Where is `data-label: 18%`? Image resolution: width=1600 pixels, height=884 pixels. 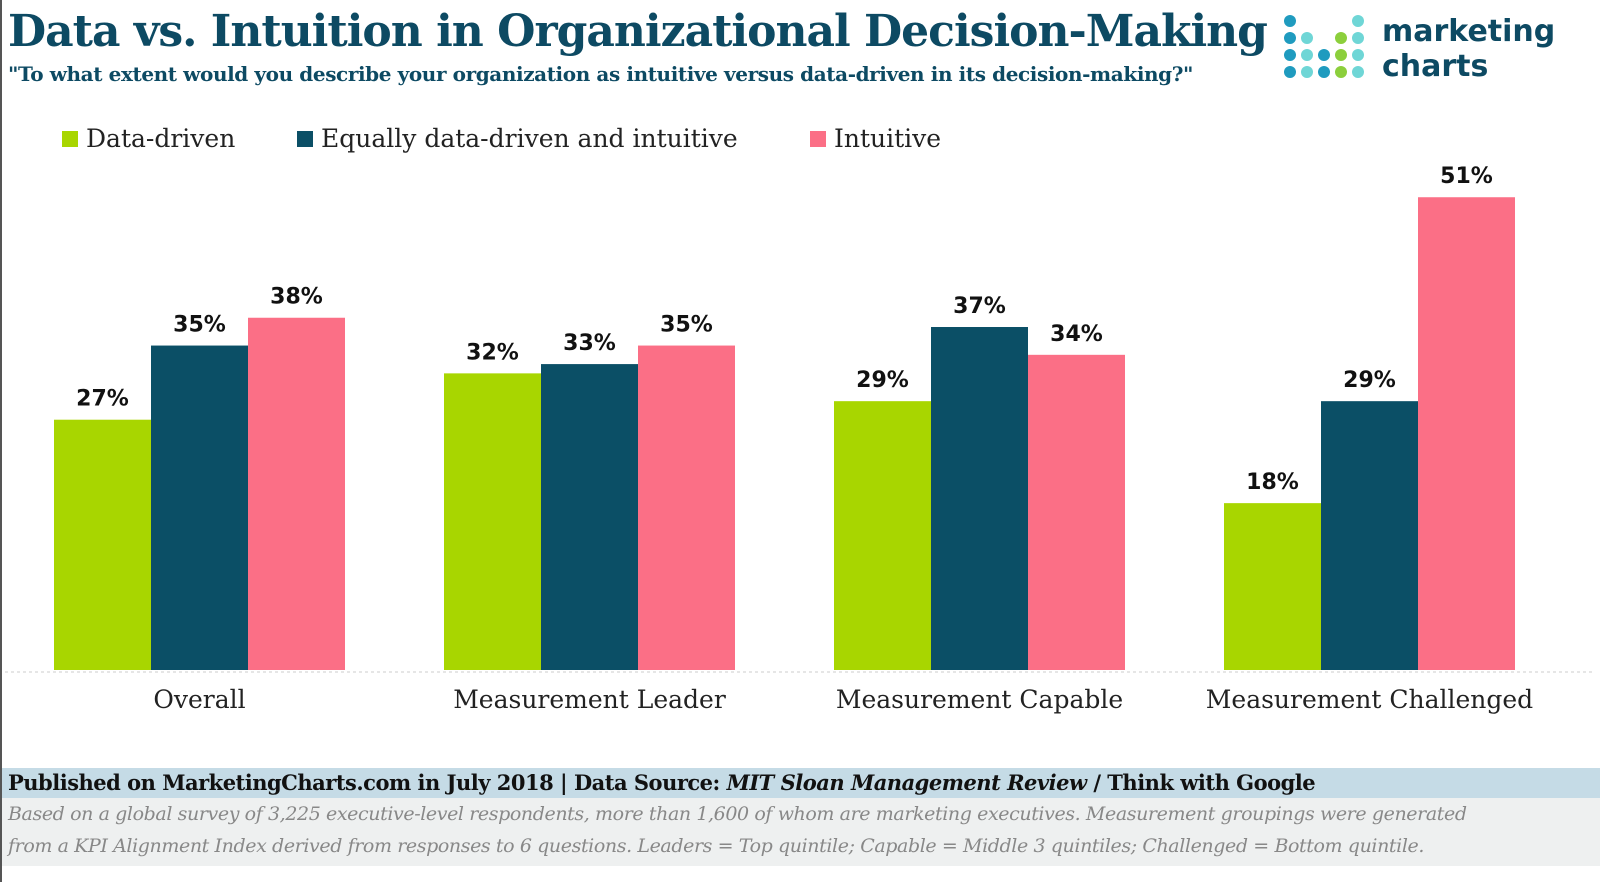
data-label: 18% is located at coordinates (1272, 482).